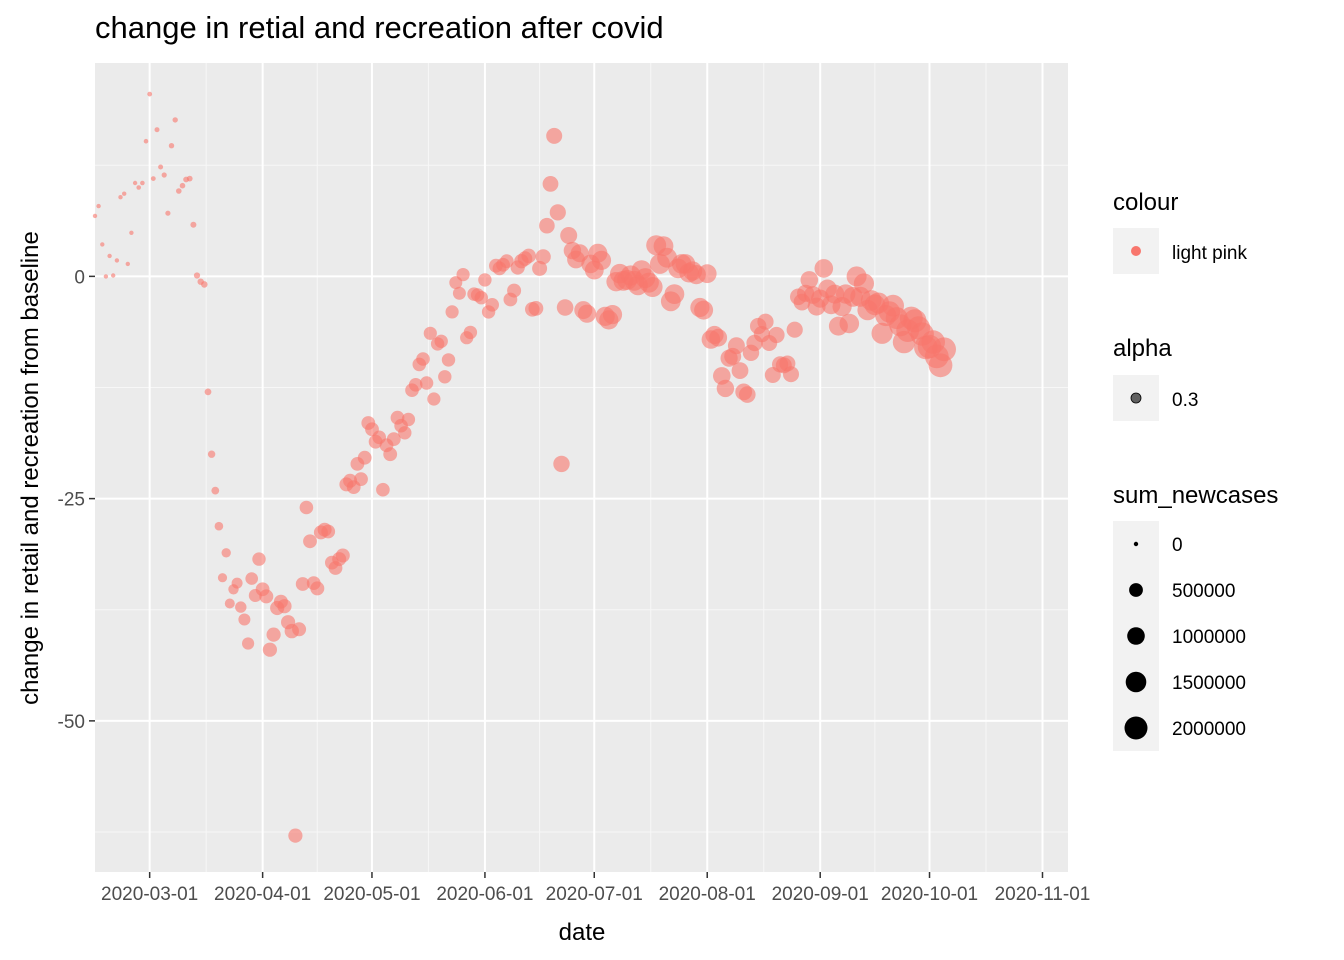 This screenshot has width=1344, height=960. I want to click on legend-size-label: 0, so click(1177, 545).